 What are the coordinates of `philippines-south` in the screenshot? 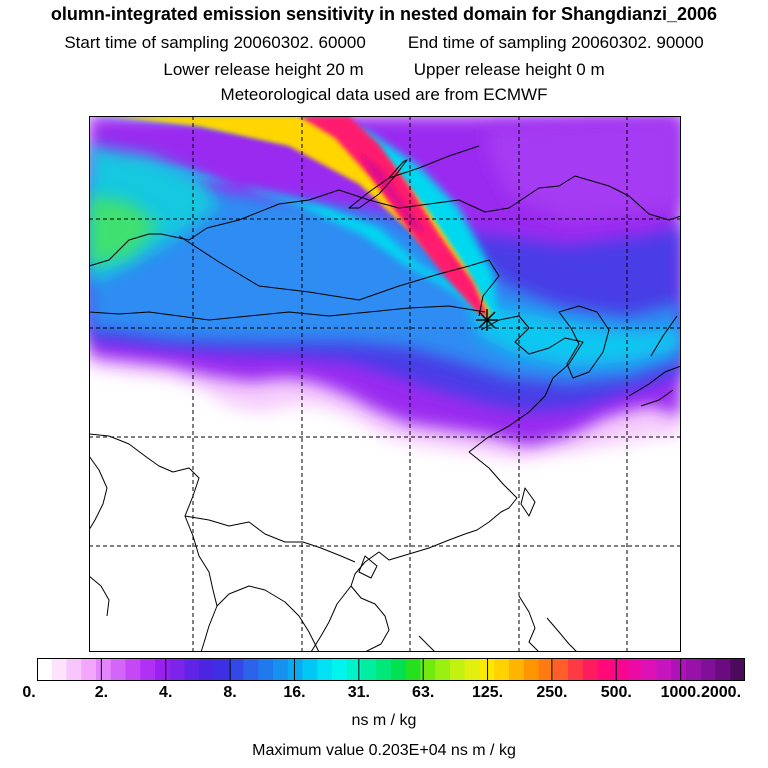 It's located at (562, 634).